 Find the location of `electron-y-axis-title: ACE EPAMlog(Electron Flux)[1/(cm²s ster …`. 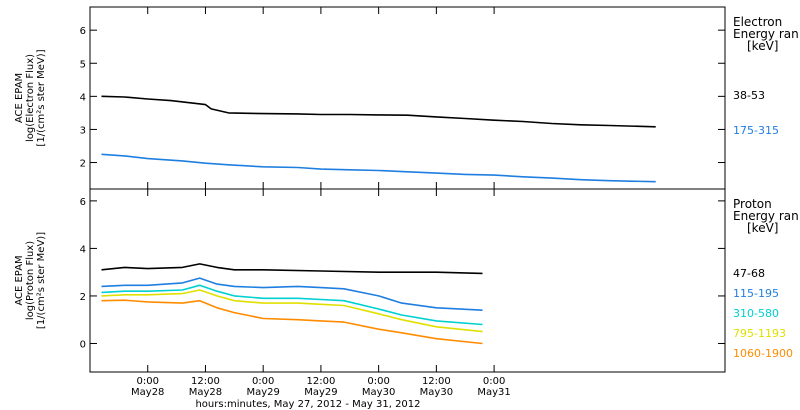

electron-y-axis-title: ACE EPAMlog(Electron Flux)[1/(cm²s ster … is located at coordinates (30, 97).